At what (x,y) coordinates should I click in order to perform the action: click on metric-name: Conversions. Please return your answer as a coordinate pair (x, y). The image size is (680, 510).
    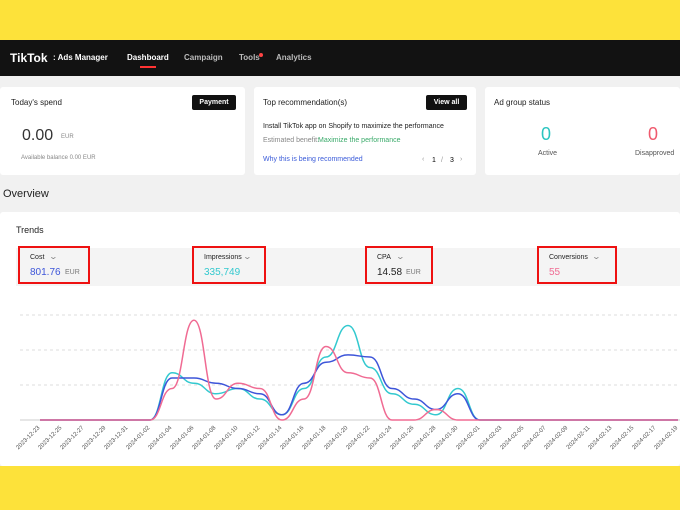
    Looking at the image, I should click on (568, 257).